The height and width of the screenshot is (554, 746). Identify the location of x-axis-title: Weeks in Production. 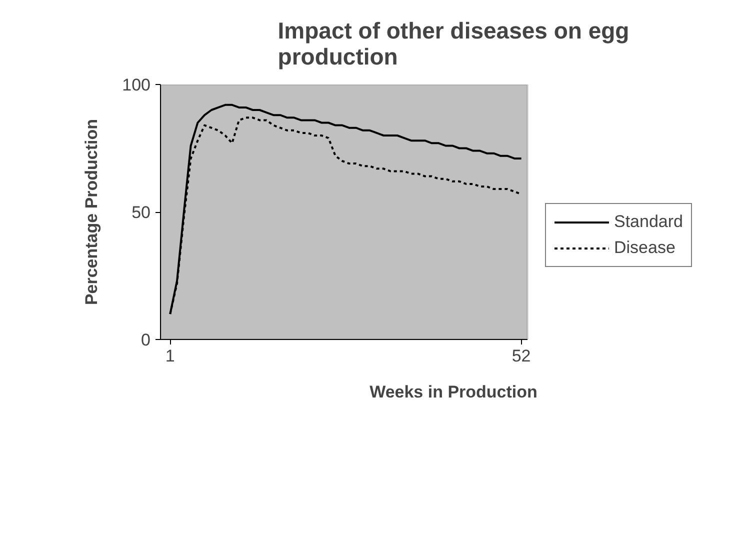
(454, 392).